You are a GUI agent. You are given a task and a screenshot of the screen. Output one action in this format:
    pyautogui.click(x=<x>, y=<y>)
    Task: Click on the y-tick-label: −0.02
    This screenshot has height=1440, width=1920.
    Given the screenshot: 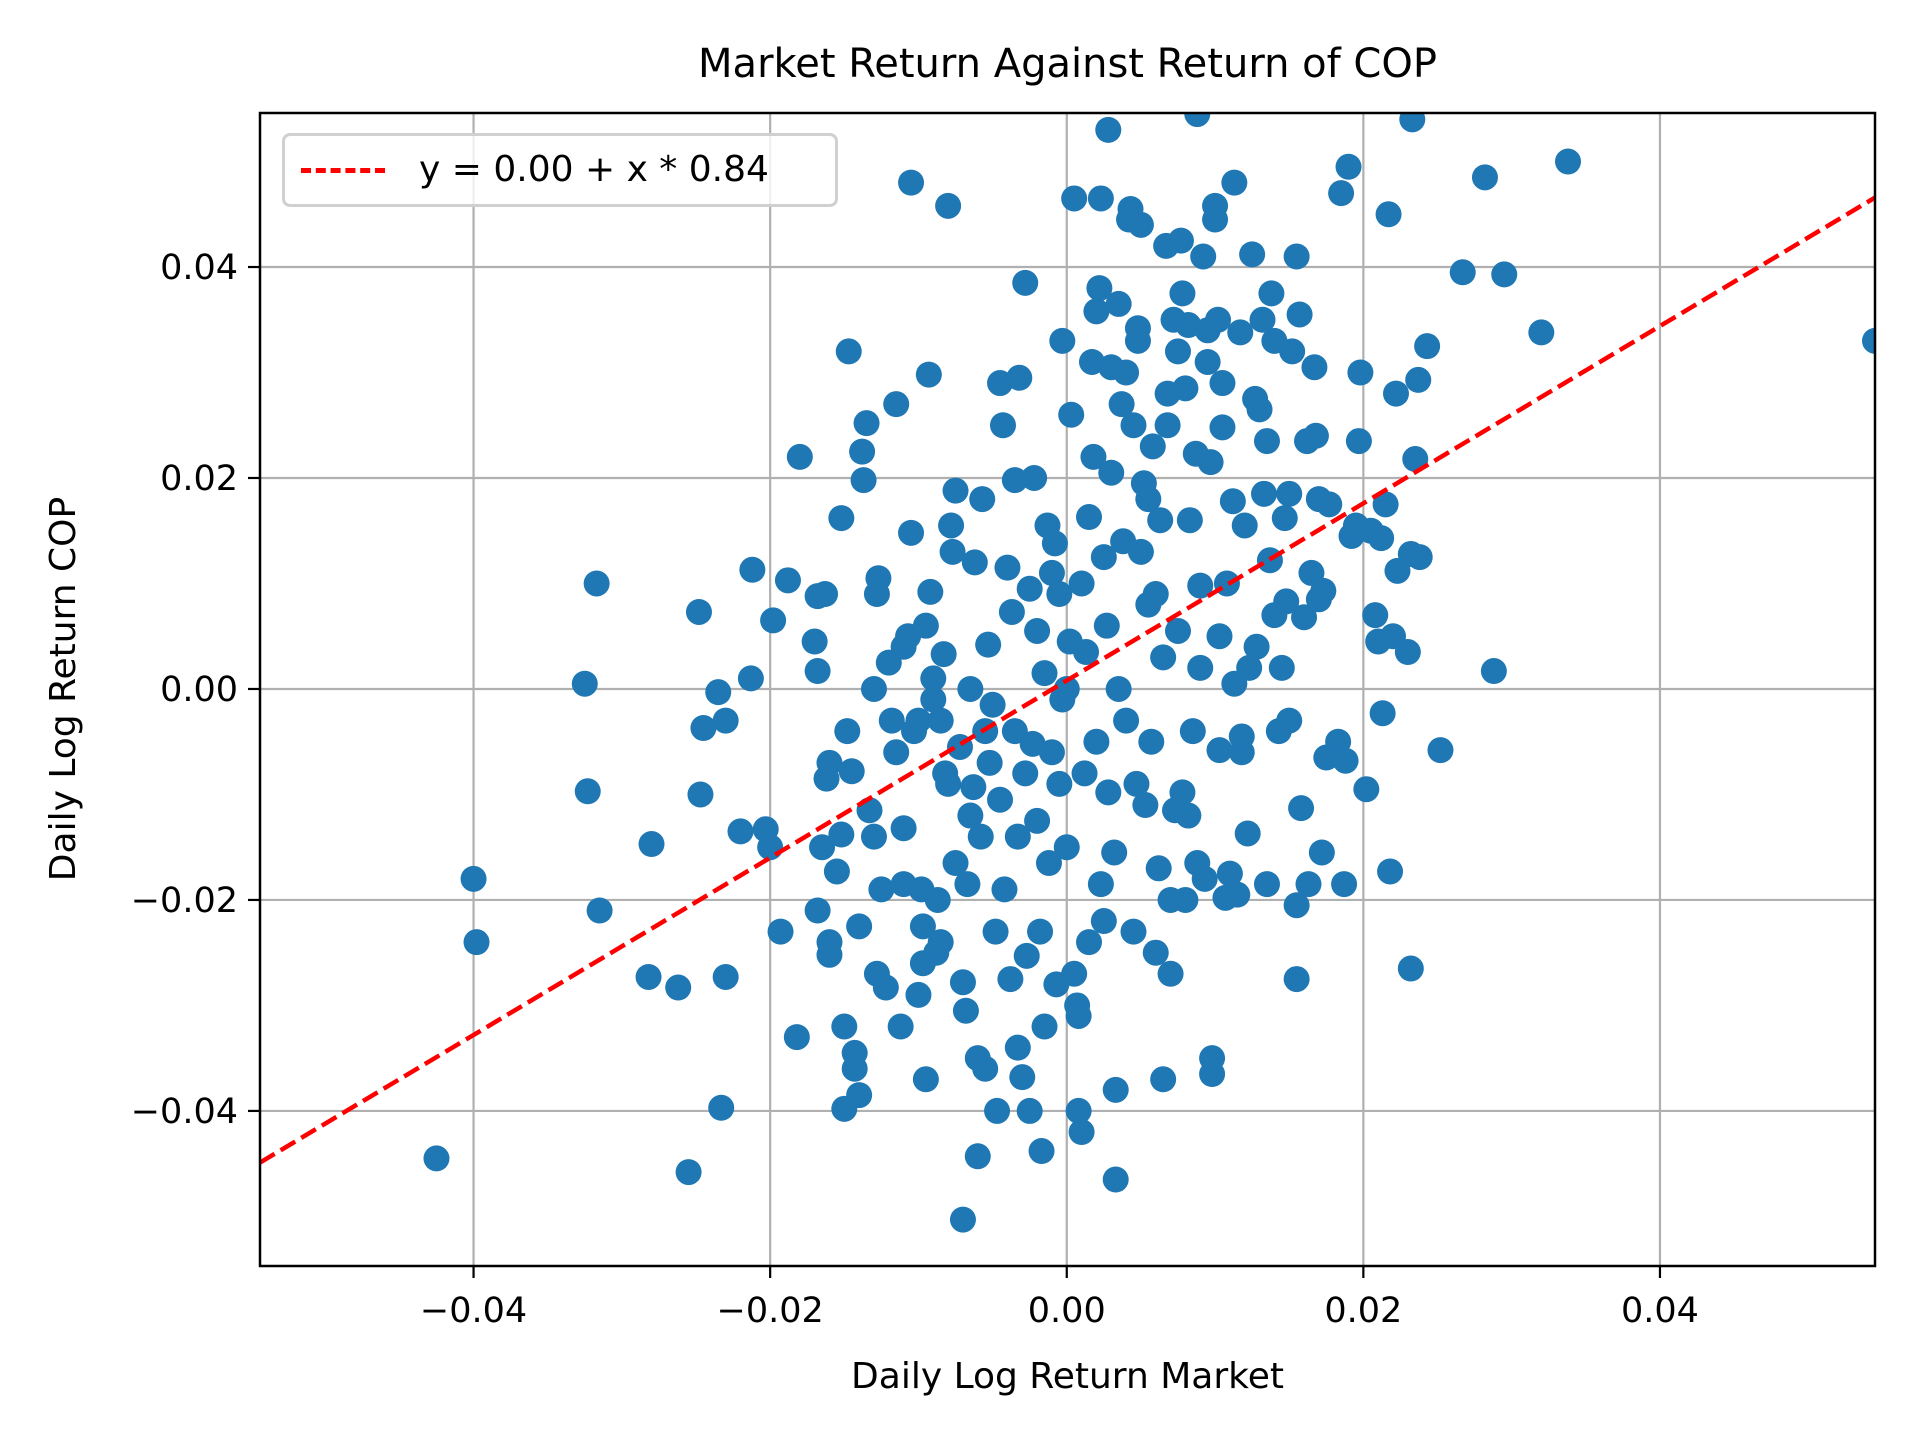 What is the action you would take?
    pyautogui.click(x=184, y=901)
    